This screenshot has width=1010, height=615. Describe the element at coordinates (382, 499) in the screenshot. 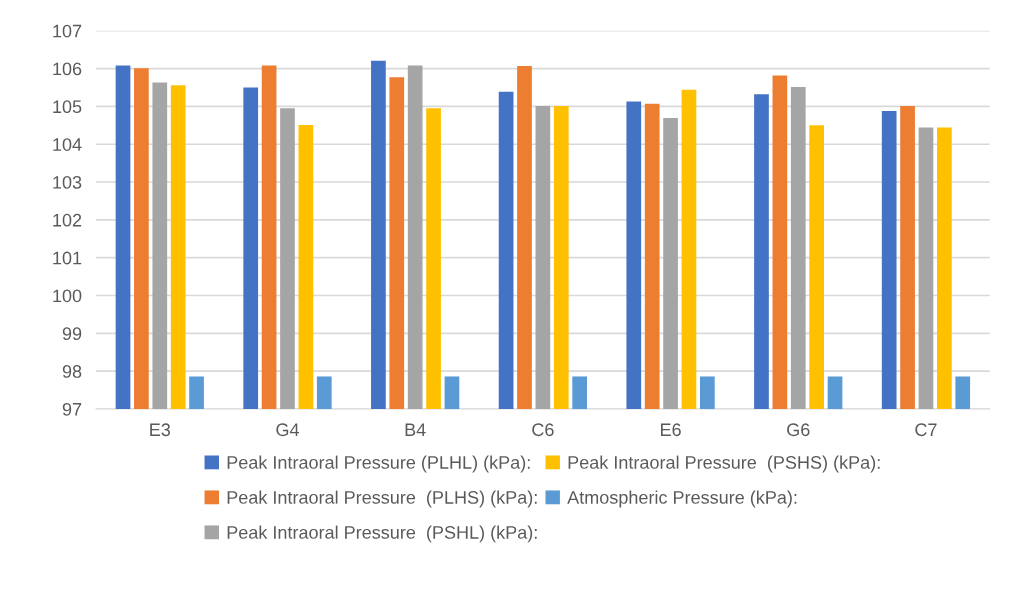

I see `legend-label: Peak Intraoral Pressure (PLHS) (kPa):` at that location.